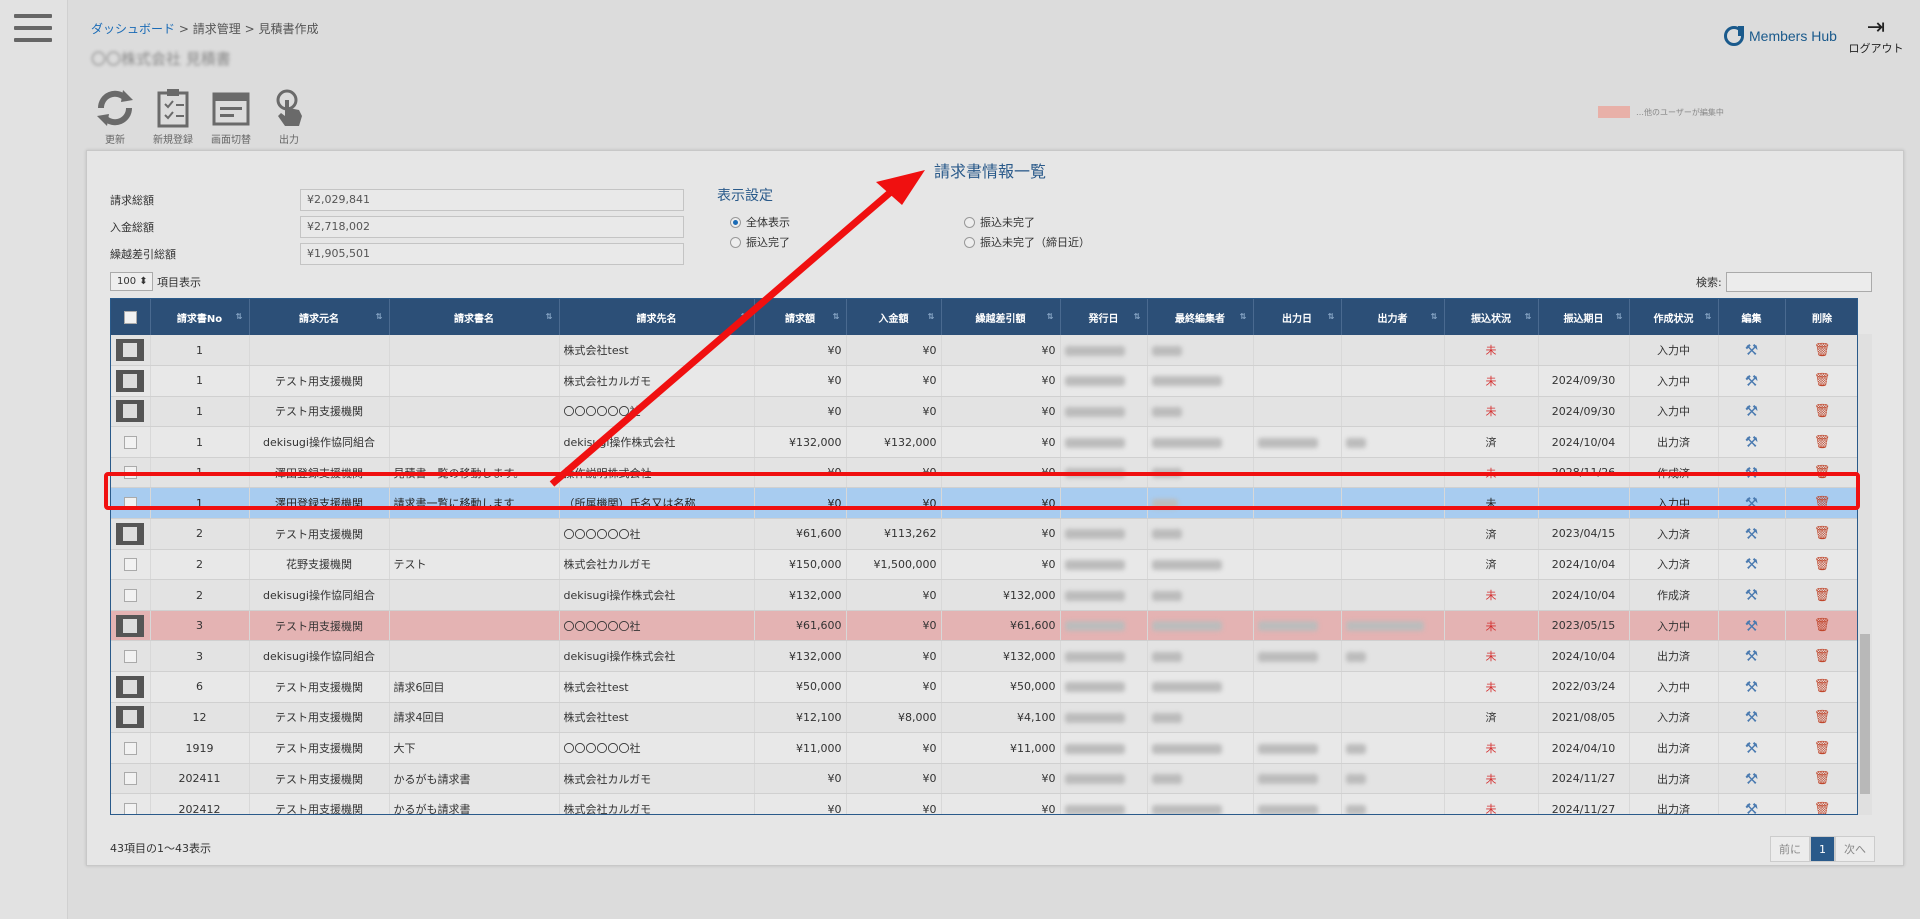  Describe the element at coordinates (1752, 317) in the screenshot. I see `col-header: 編集` at that location.